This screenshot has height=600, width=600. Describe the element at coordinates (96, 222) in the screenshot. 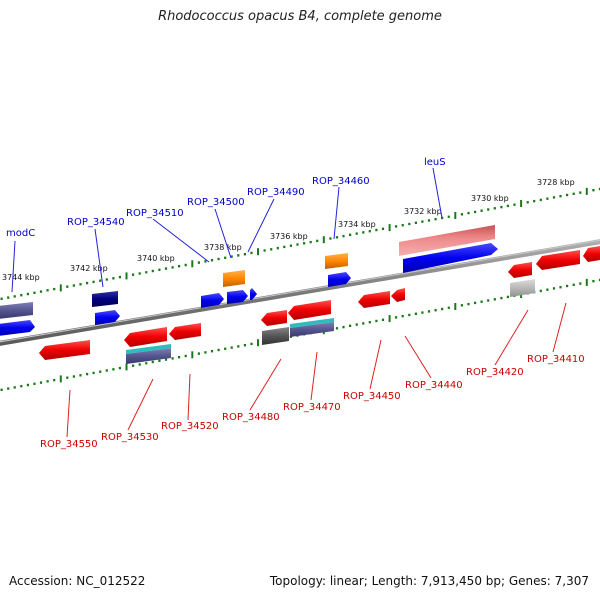

I see `label-rop34540: ROP_34540` at that location.